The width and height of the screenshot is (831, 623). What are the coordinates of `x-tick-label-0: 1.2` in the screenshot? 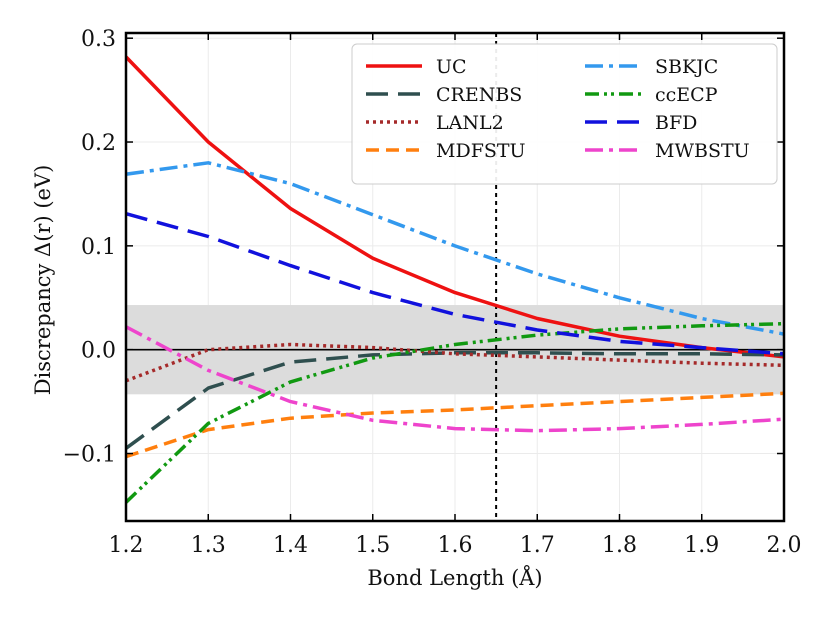 It's located at (126, 545).